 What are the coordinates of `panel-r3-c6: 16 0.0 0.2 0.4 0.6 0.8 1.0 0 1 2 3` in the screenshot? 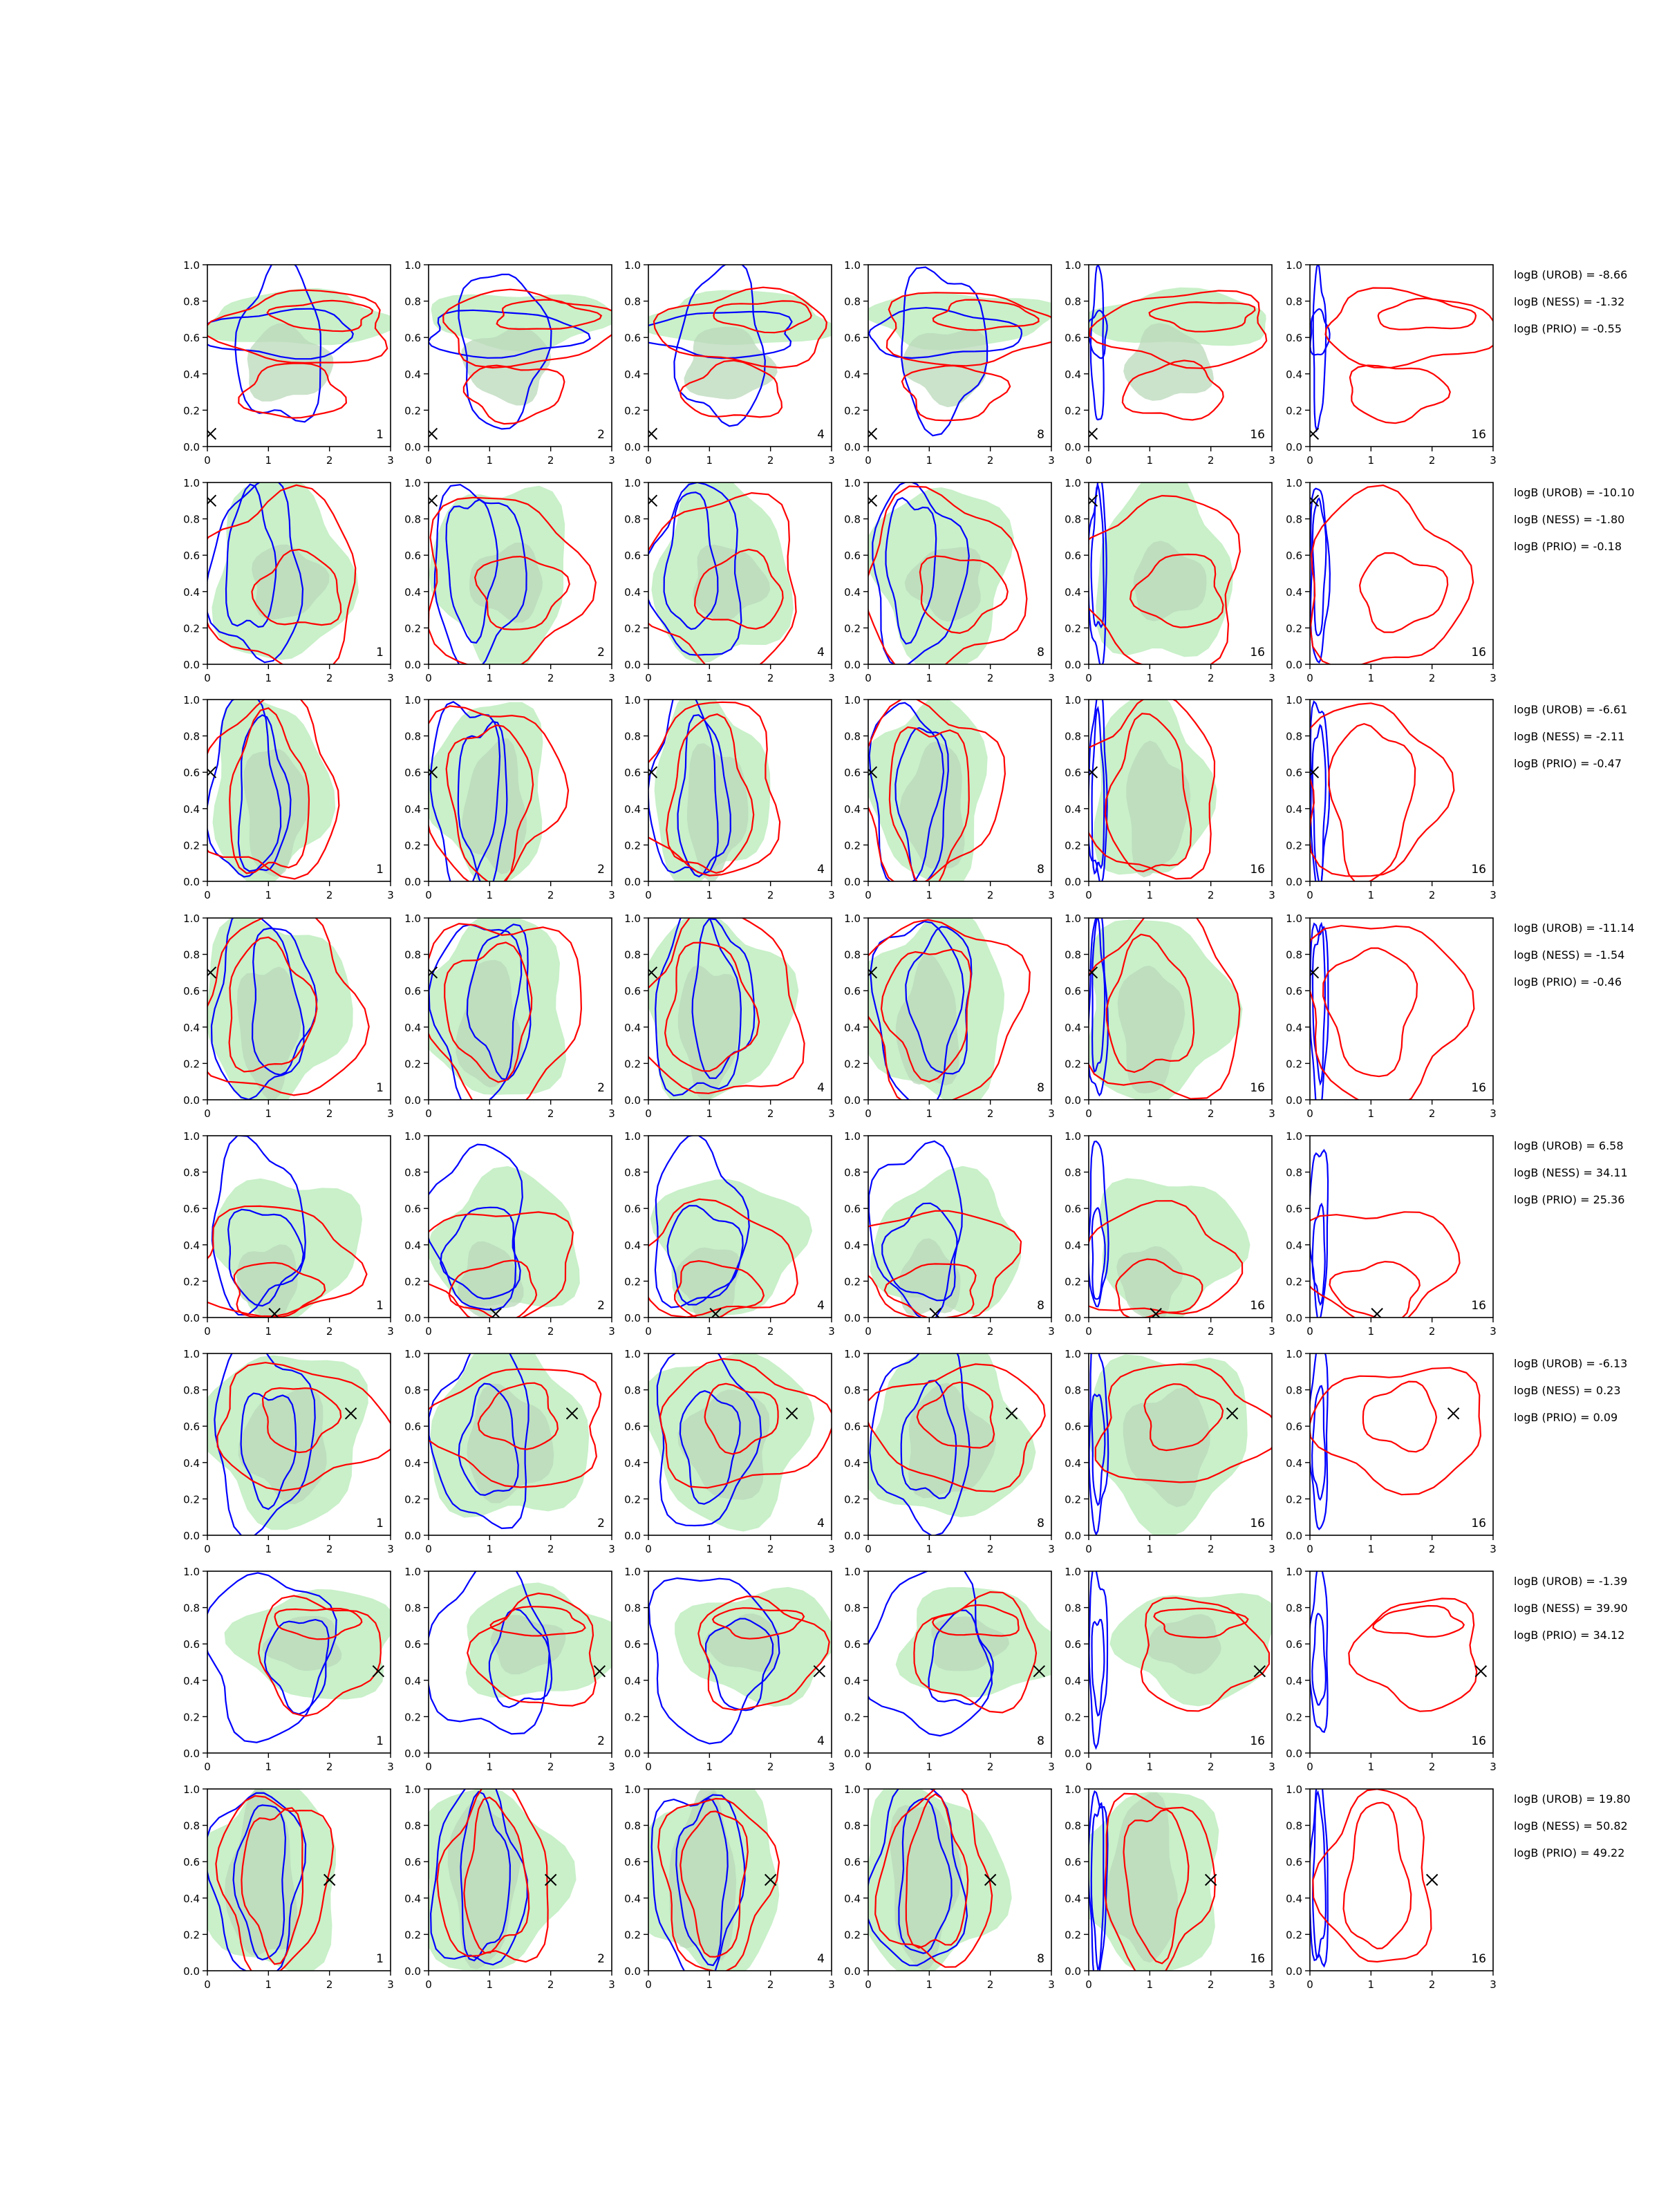 It's located at (1391, 798).